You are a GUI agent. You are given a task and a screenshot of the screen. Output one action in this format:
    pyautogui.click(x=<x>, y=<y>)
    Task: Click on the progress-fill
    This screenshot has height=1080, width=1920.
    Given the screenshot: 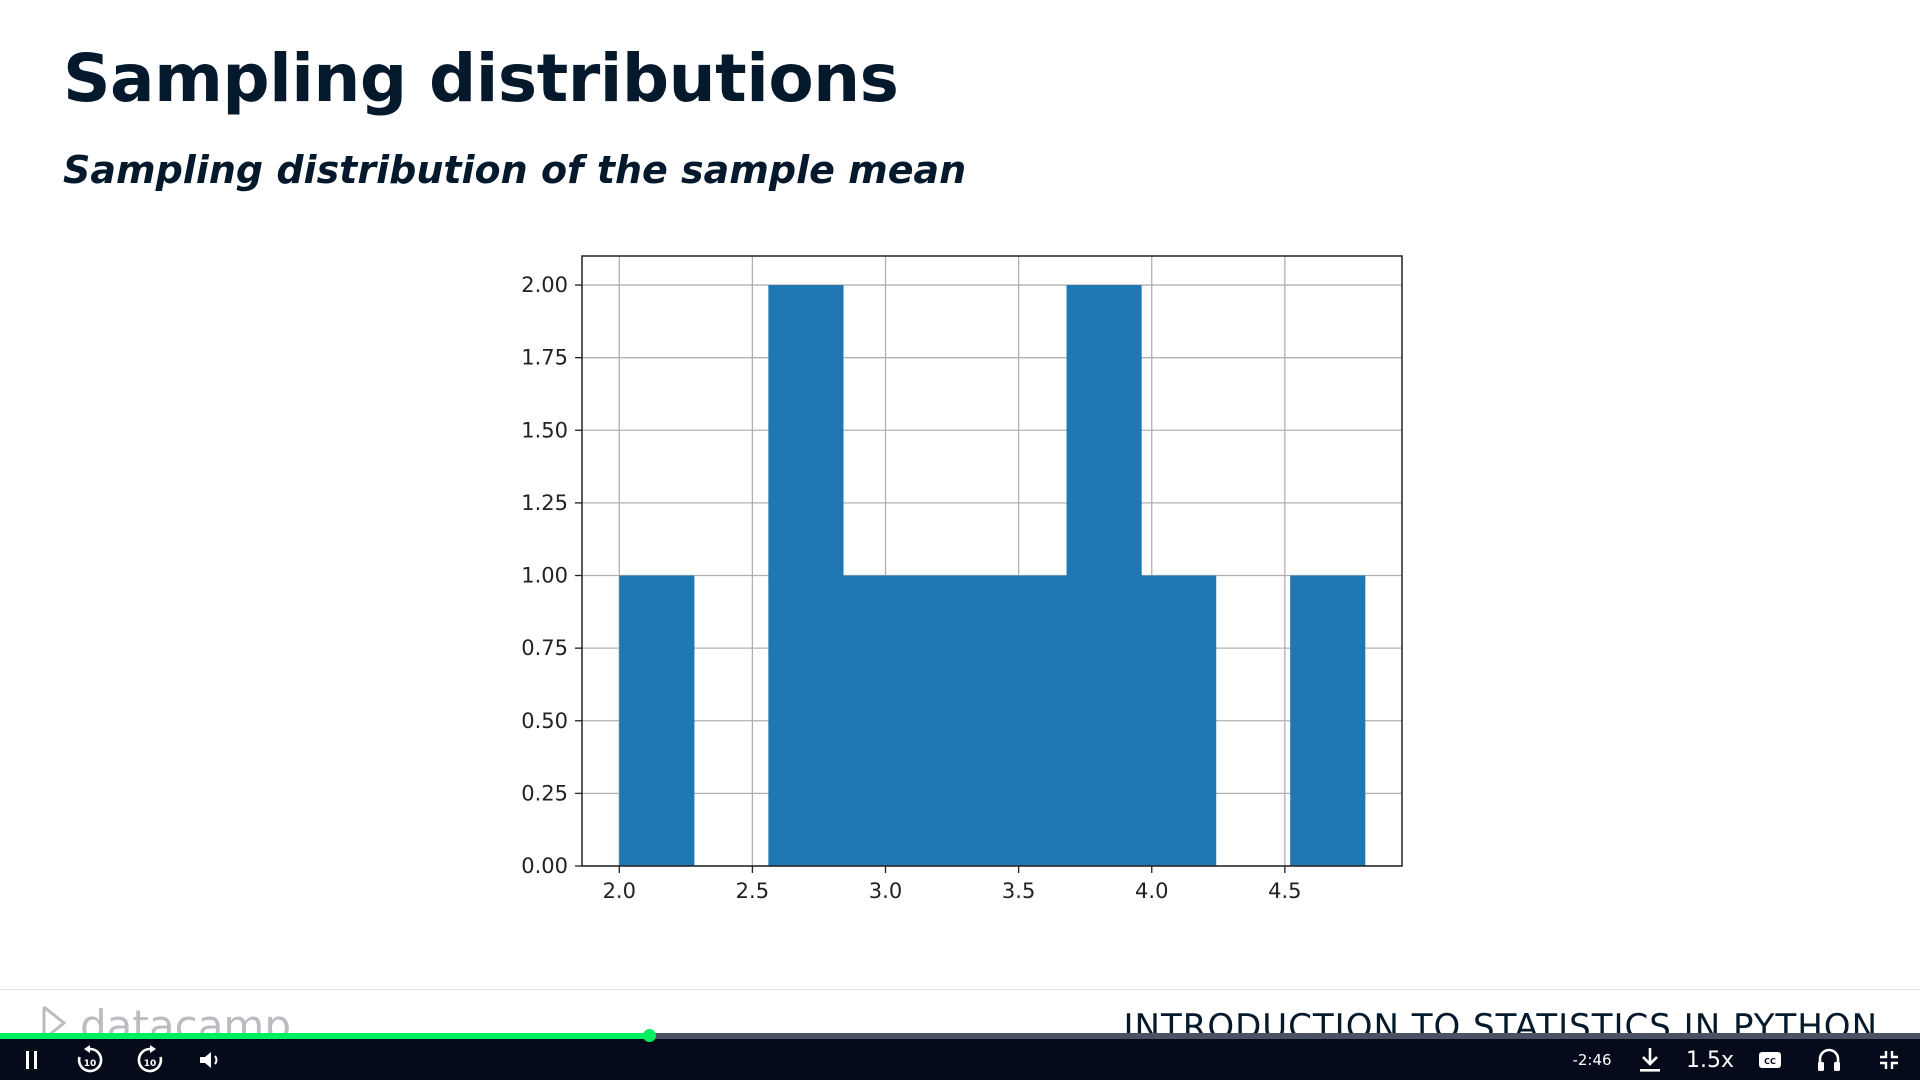 What is the action you would take?
    pyautogui.click(x=324, y=1036)
    